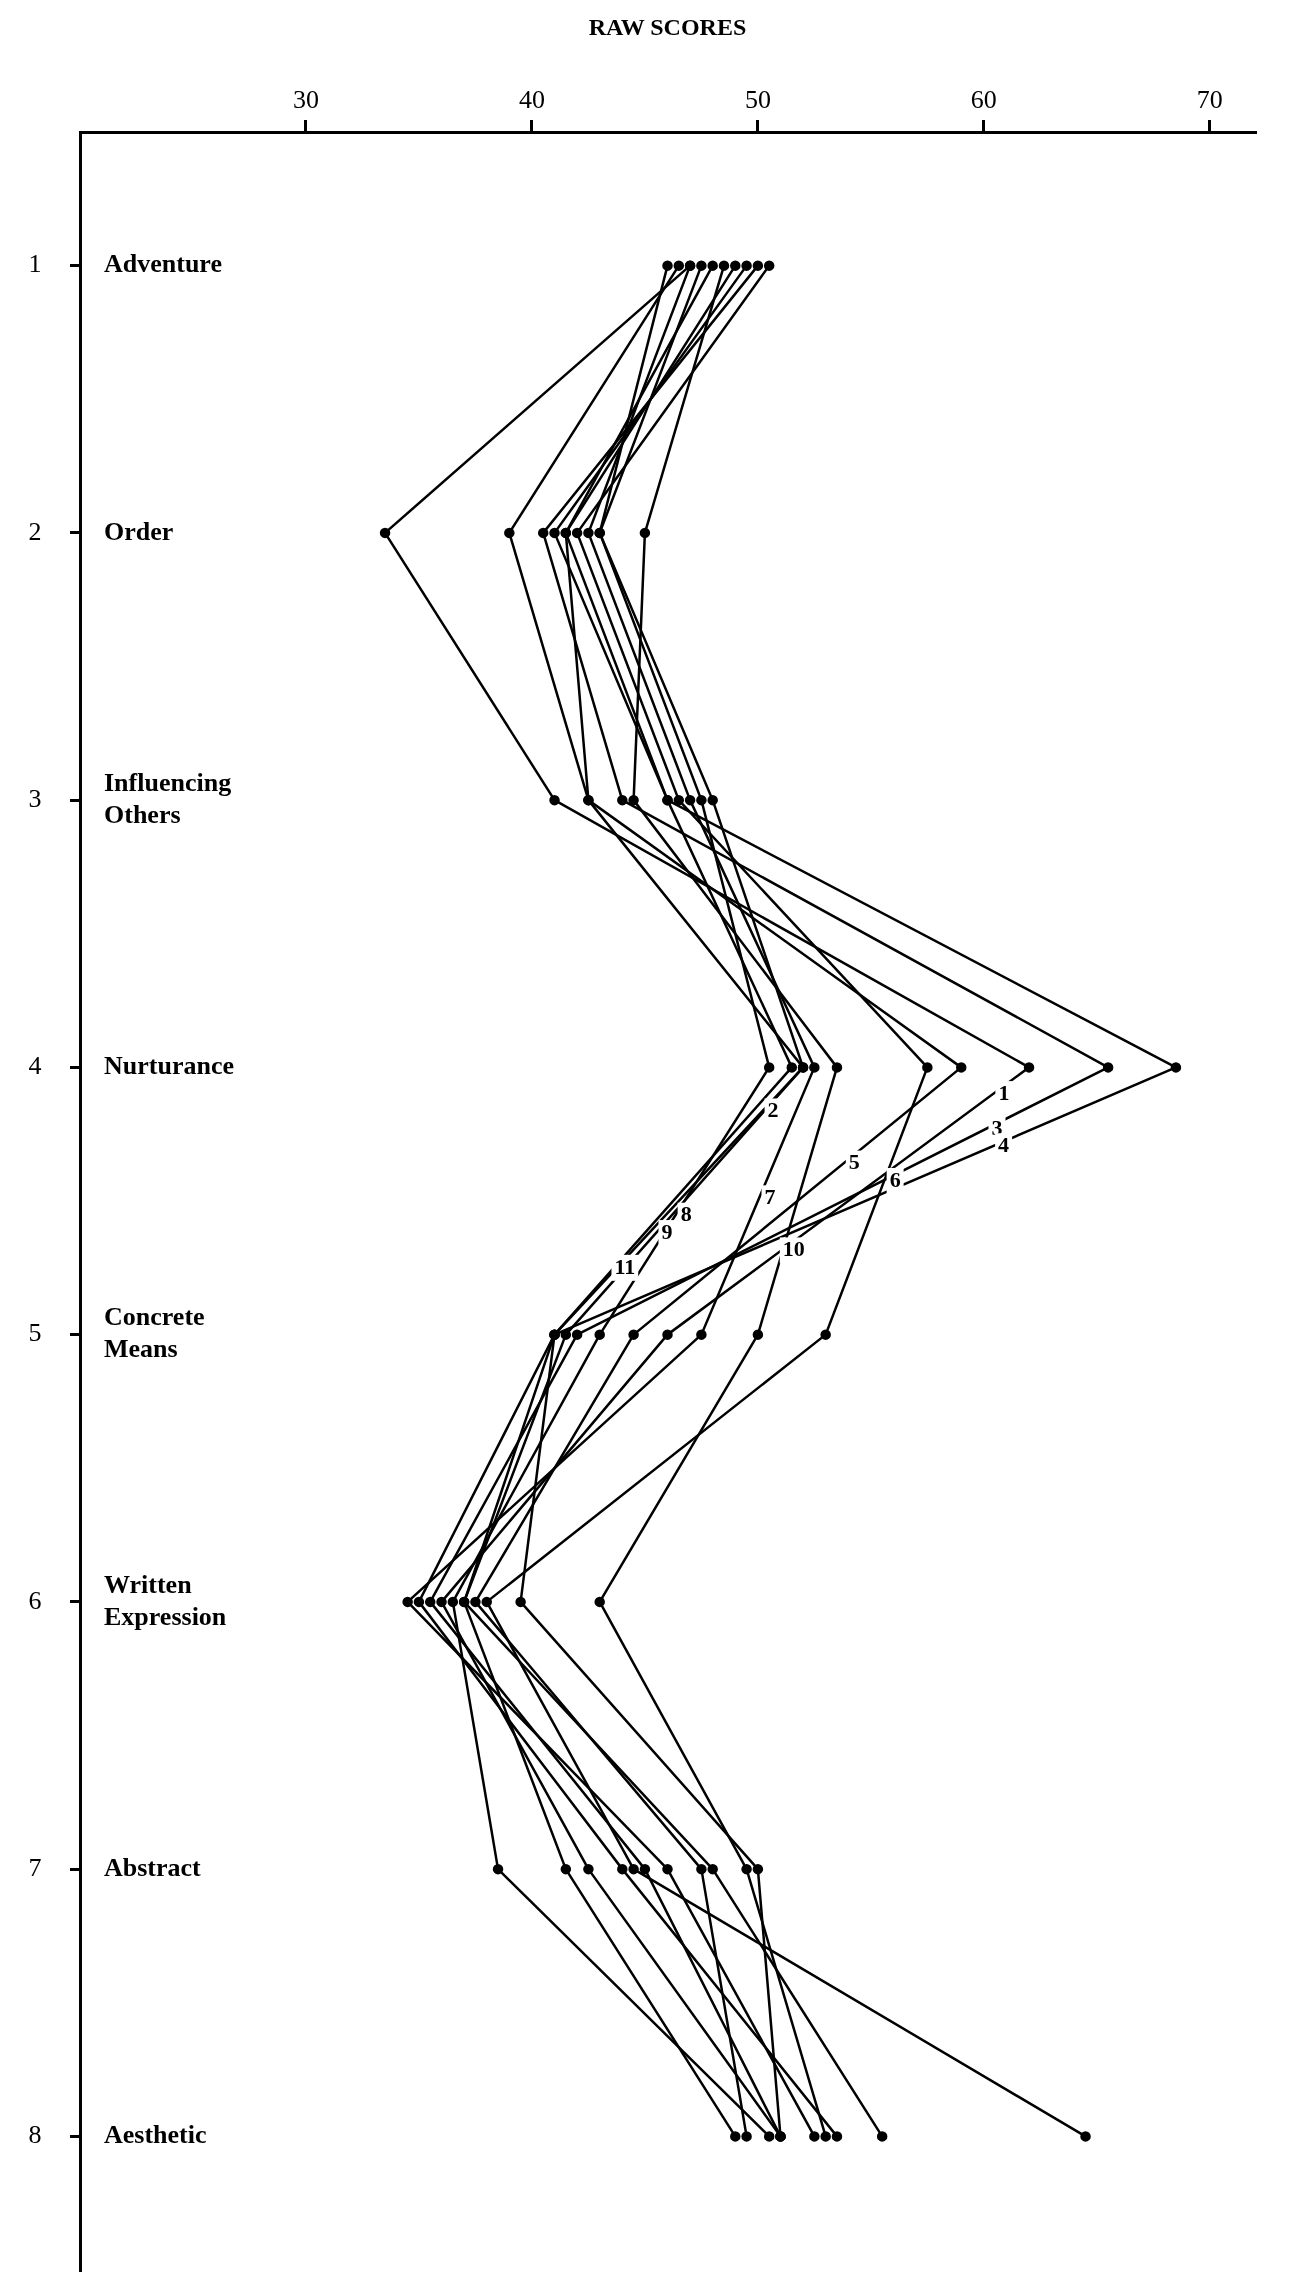 This screenshot has width=1295, height=2290. I want to click on series-label: 8, so click(686, 1214).